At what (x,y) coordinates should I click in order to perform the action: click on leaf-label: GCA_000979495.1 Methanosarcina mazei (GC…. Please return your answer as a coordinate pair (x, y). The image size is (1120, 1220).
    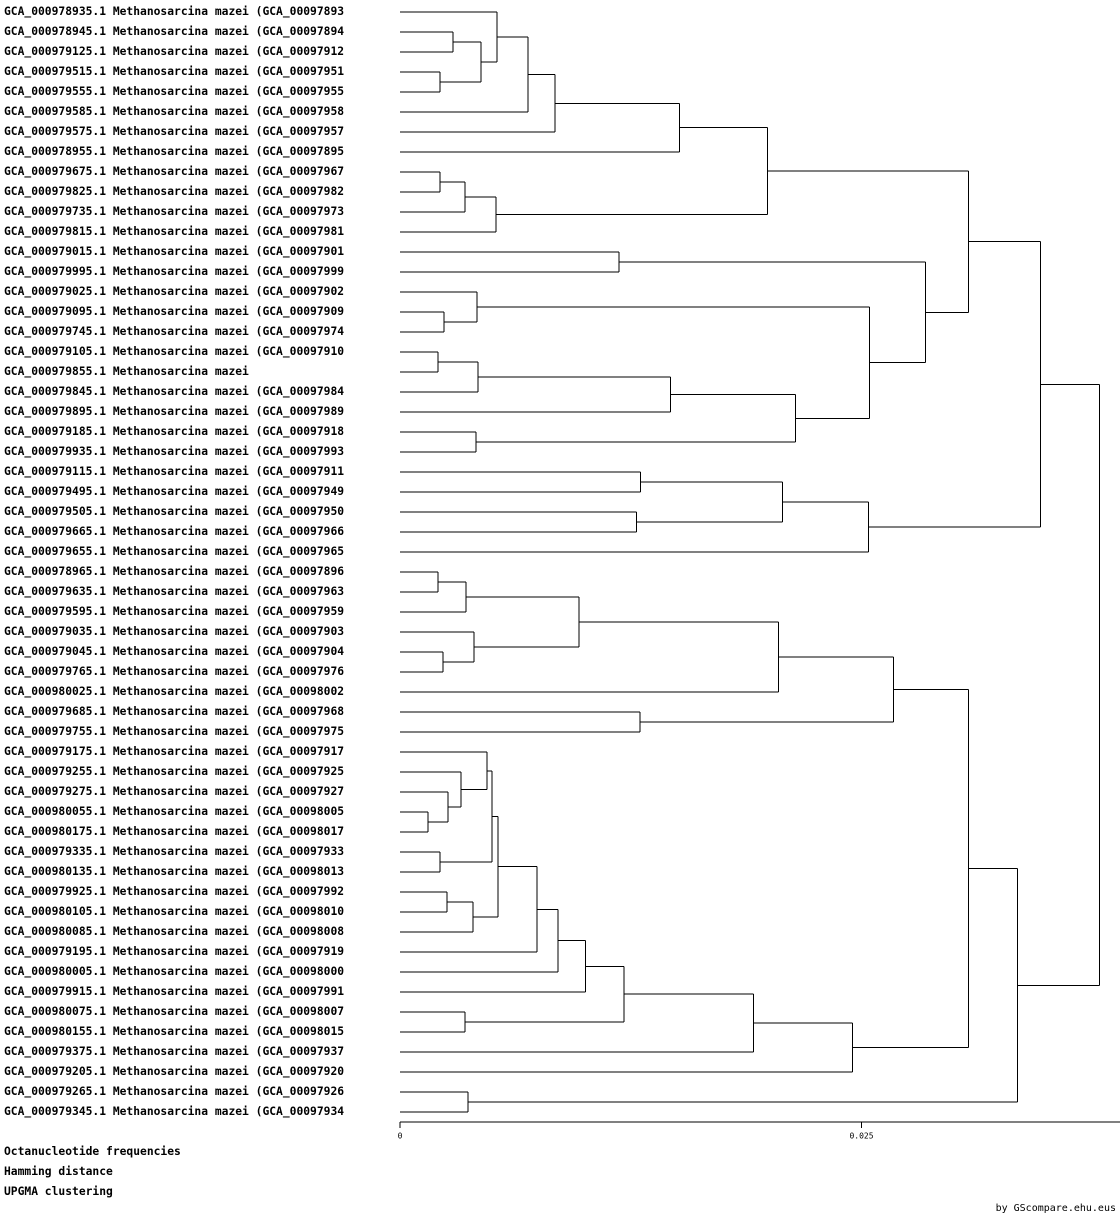
    Looking at the image, I should click on (174, 491).